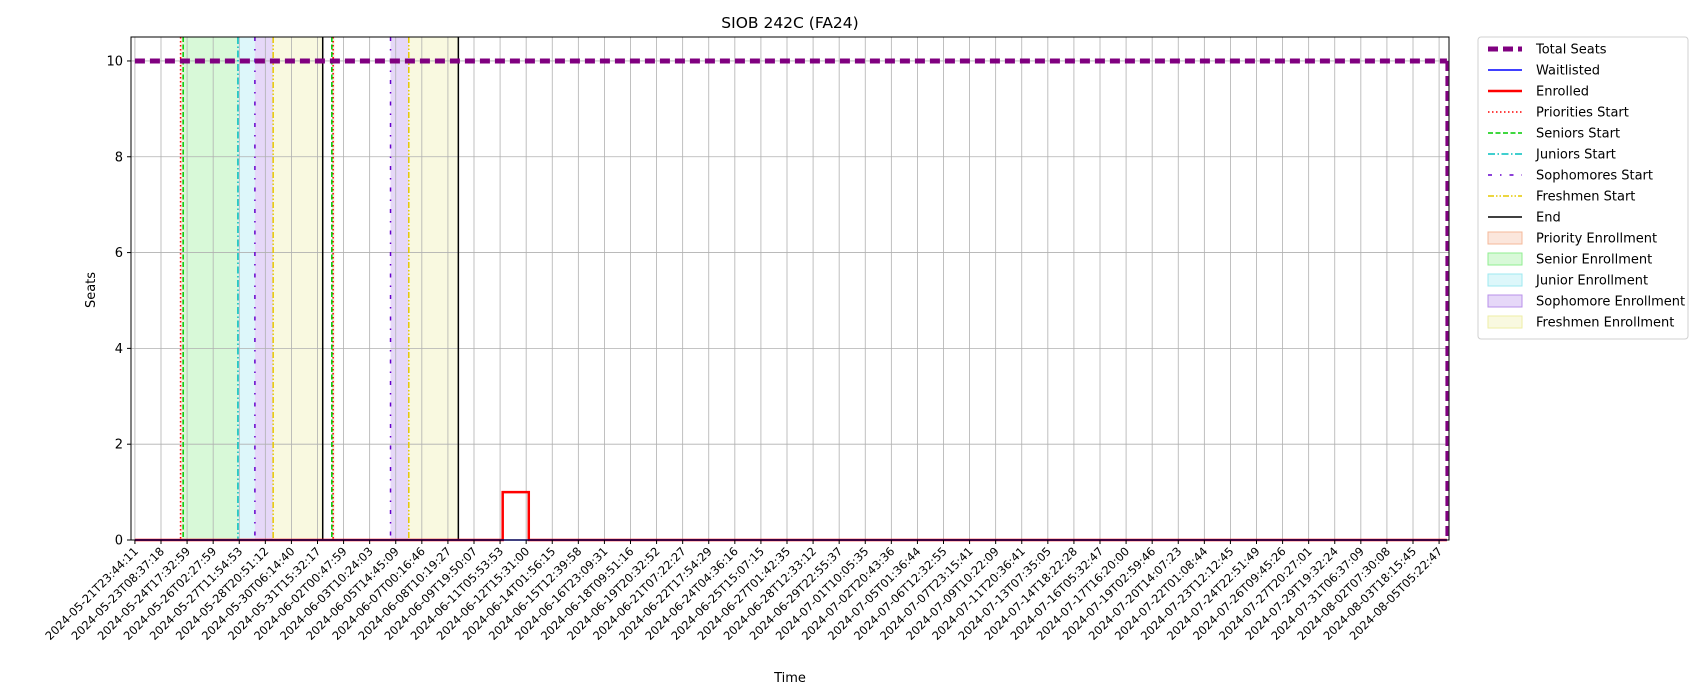  Describe the element at coordinates (1582, 113) in the screenshot. I see `legend-label-priorities-start: Priorities Start` at that location.